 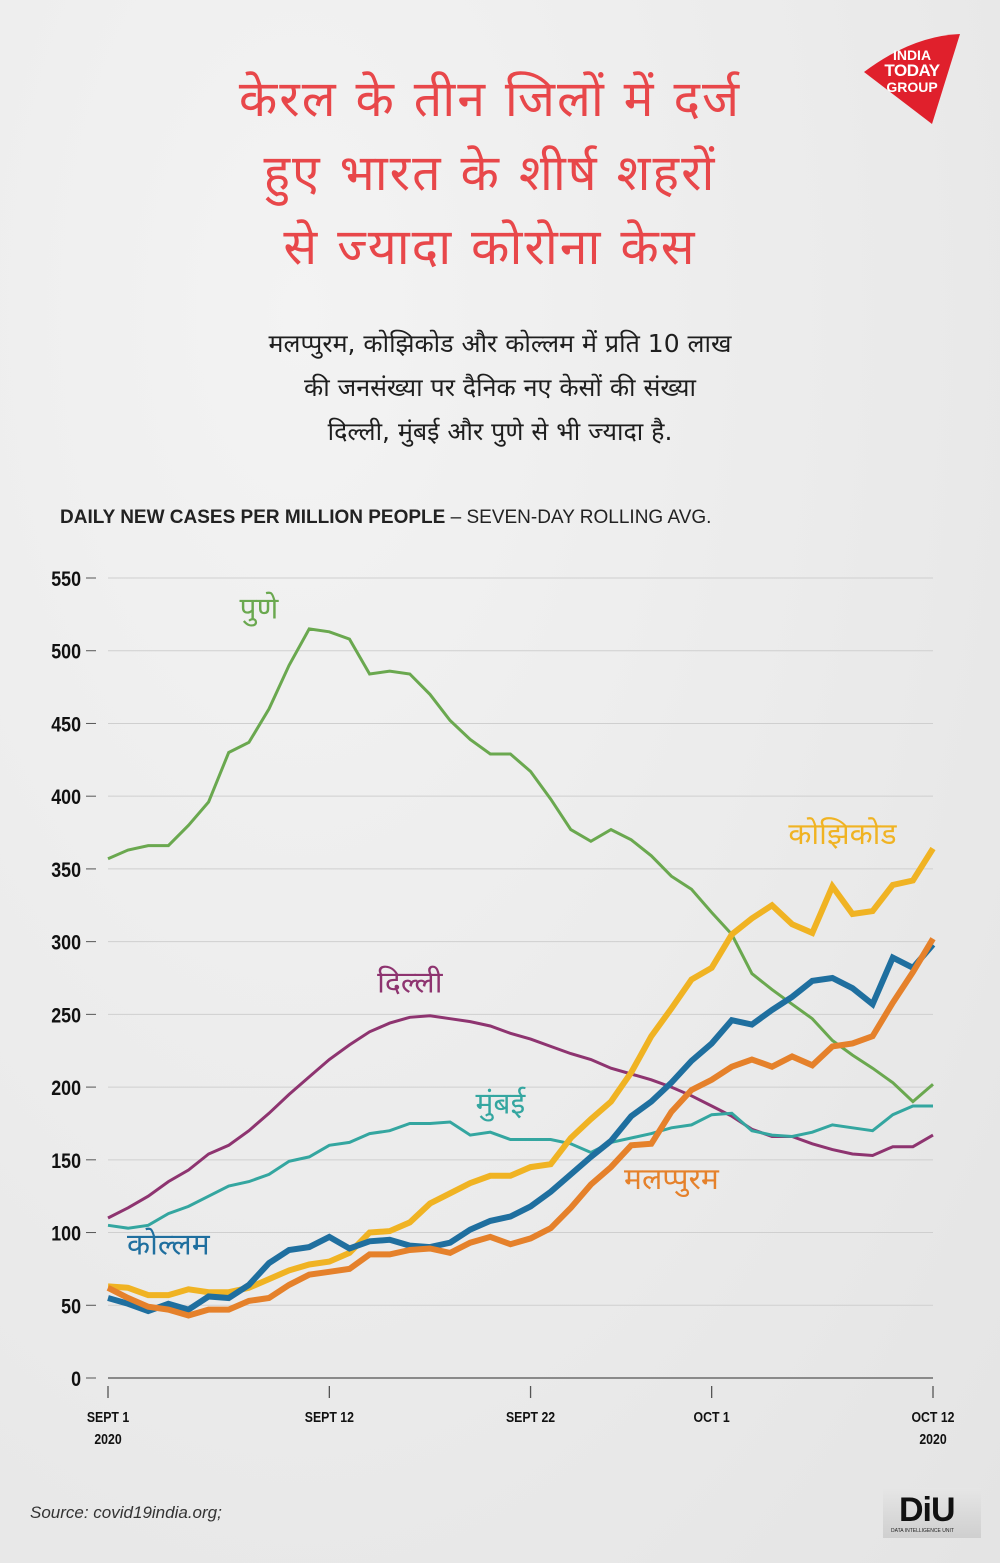 What do you see at coordinates (66, 652) in the screenshot?
I see `y-tick-label: 500` at bounding box center [66, 652].